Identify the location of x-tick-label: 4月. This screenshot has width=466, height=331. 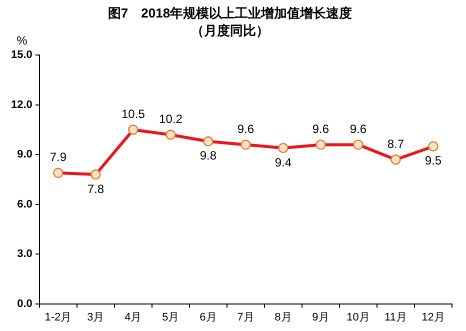
(133, 317).